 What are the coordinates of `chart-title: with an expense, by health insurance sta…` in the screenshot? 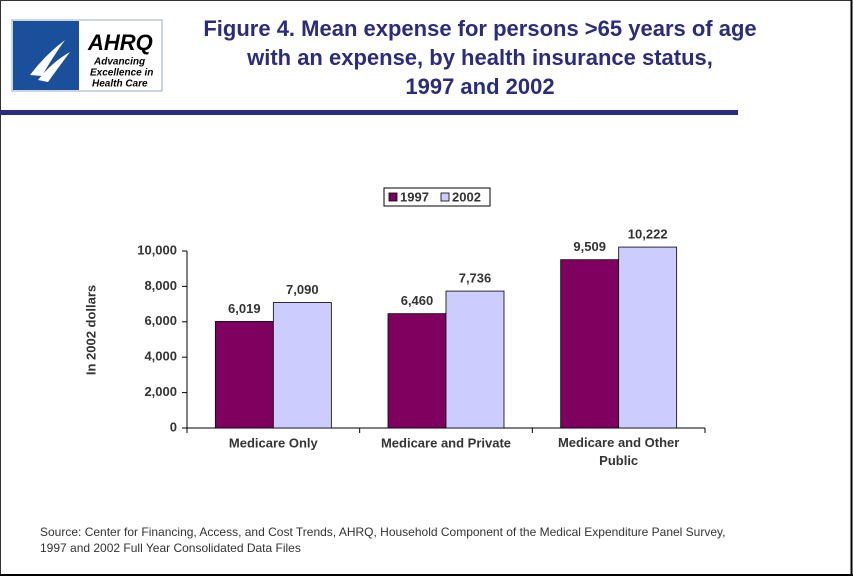 It's located at (479, 57).